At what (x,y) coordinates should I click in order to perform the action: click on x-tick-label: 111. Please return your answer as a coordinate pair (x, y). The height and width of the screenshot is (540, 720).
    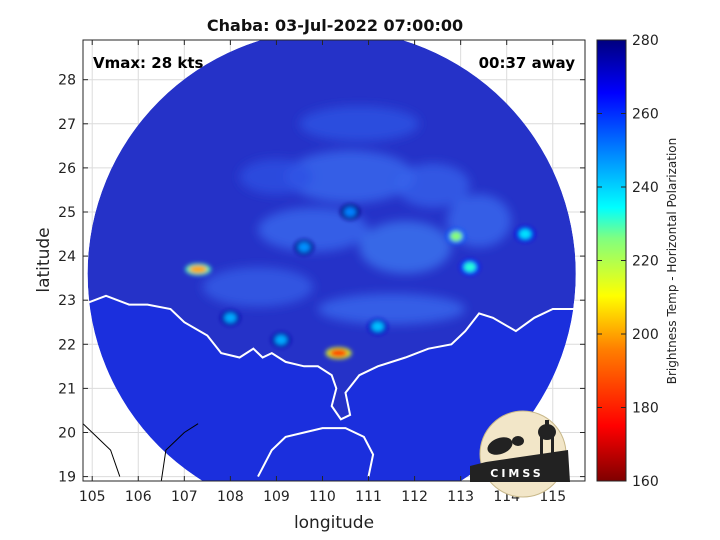
    Looking at the image, I should click on (368, 497).